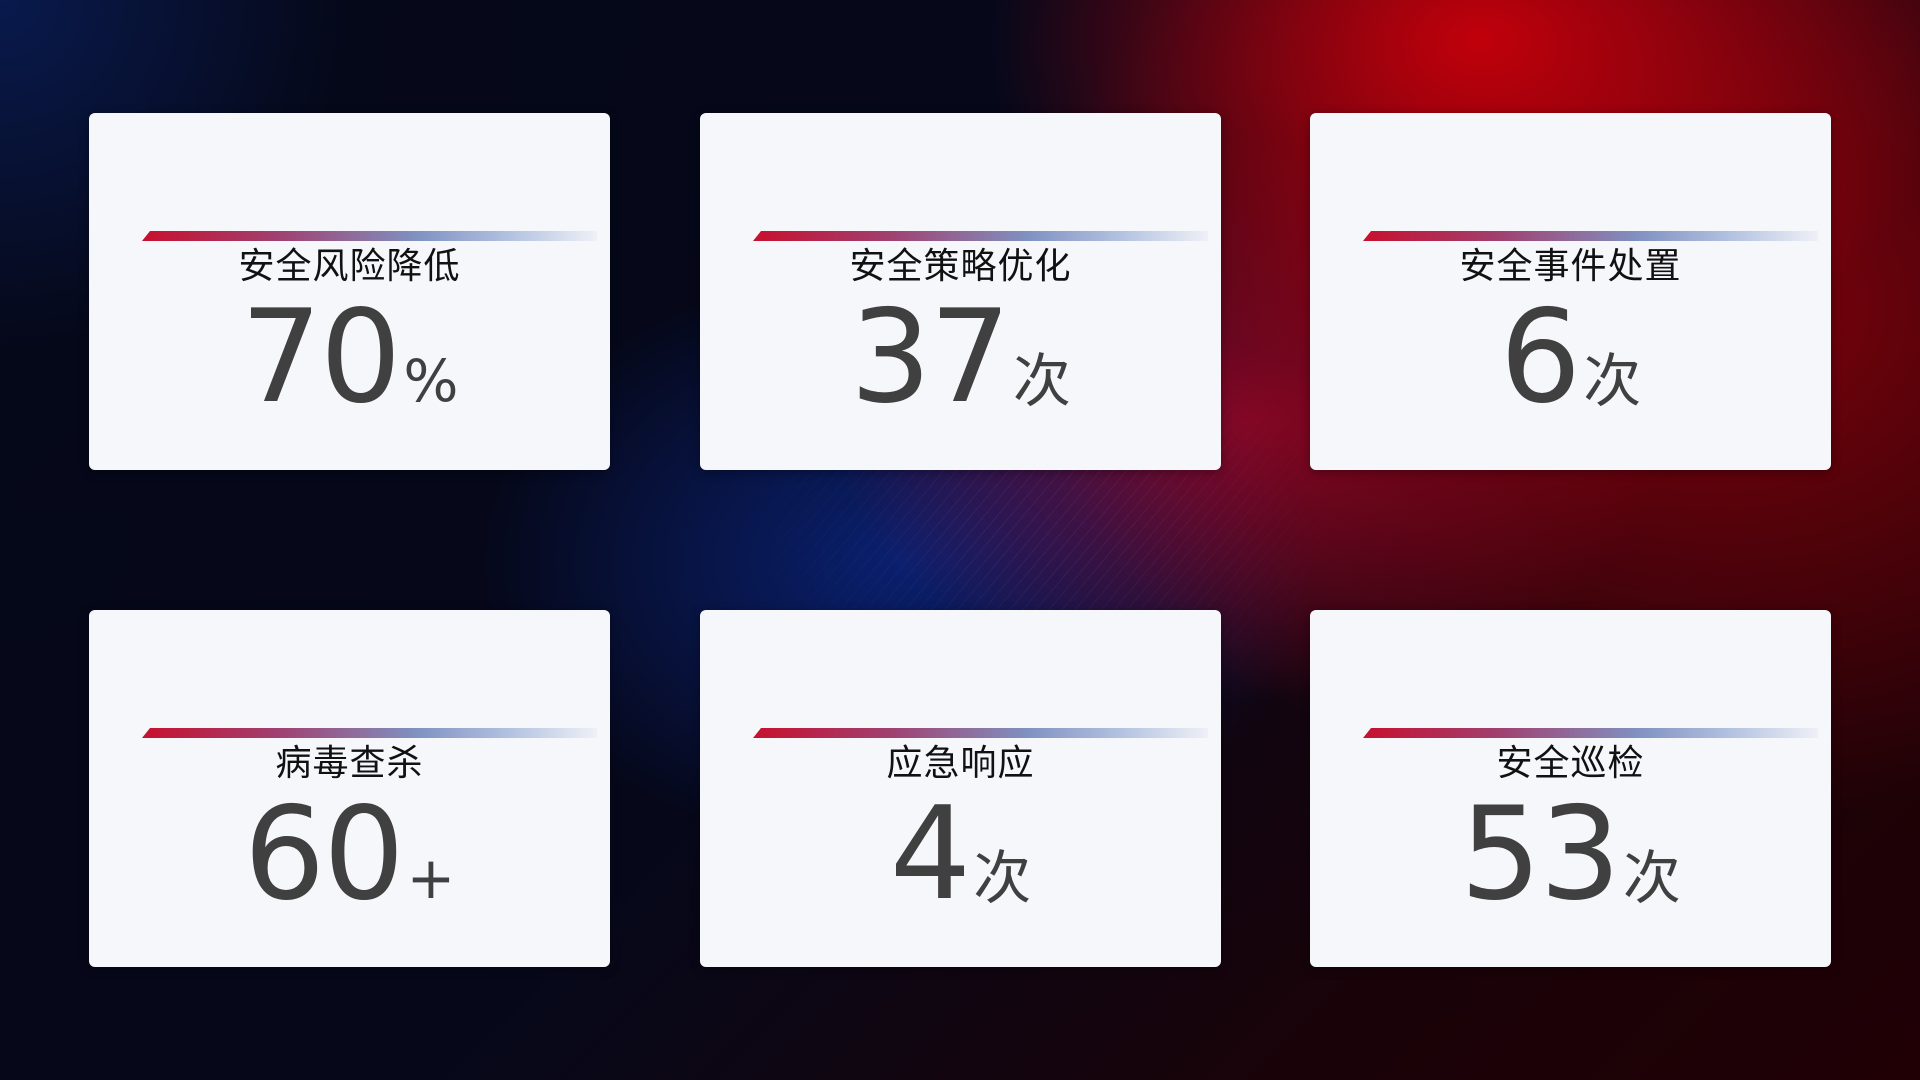  I want to click on card-value: 4次, so click(960, 854).